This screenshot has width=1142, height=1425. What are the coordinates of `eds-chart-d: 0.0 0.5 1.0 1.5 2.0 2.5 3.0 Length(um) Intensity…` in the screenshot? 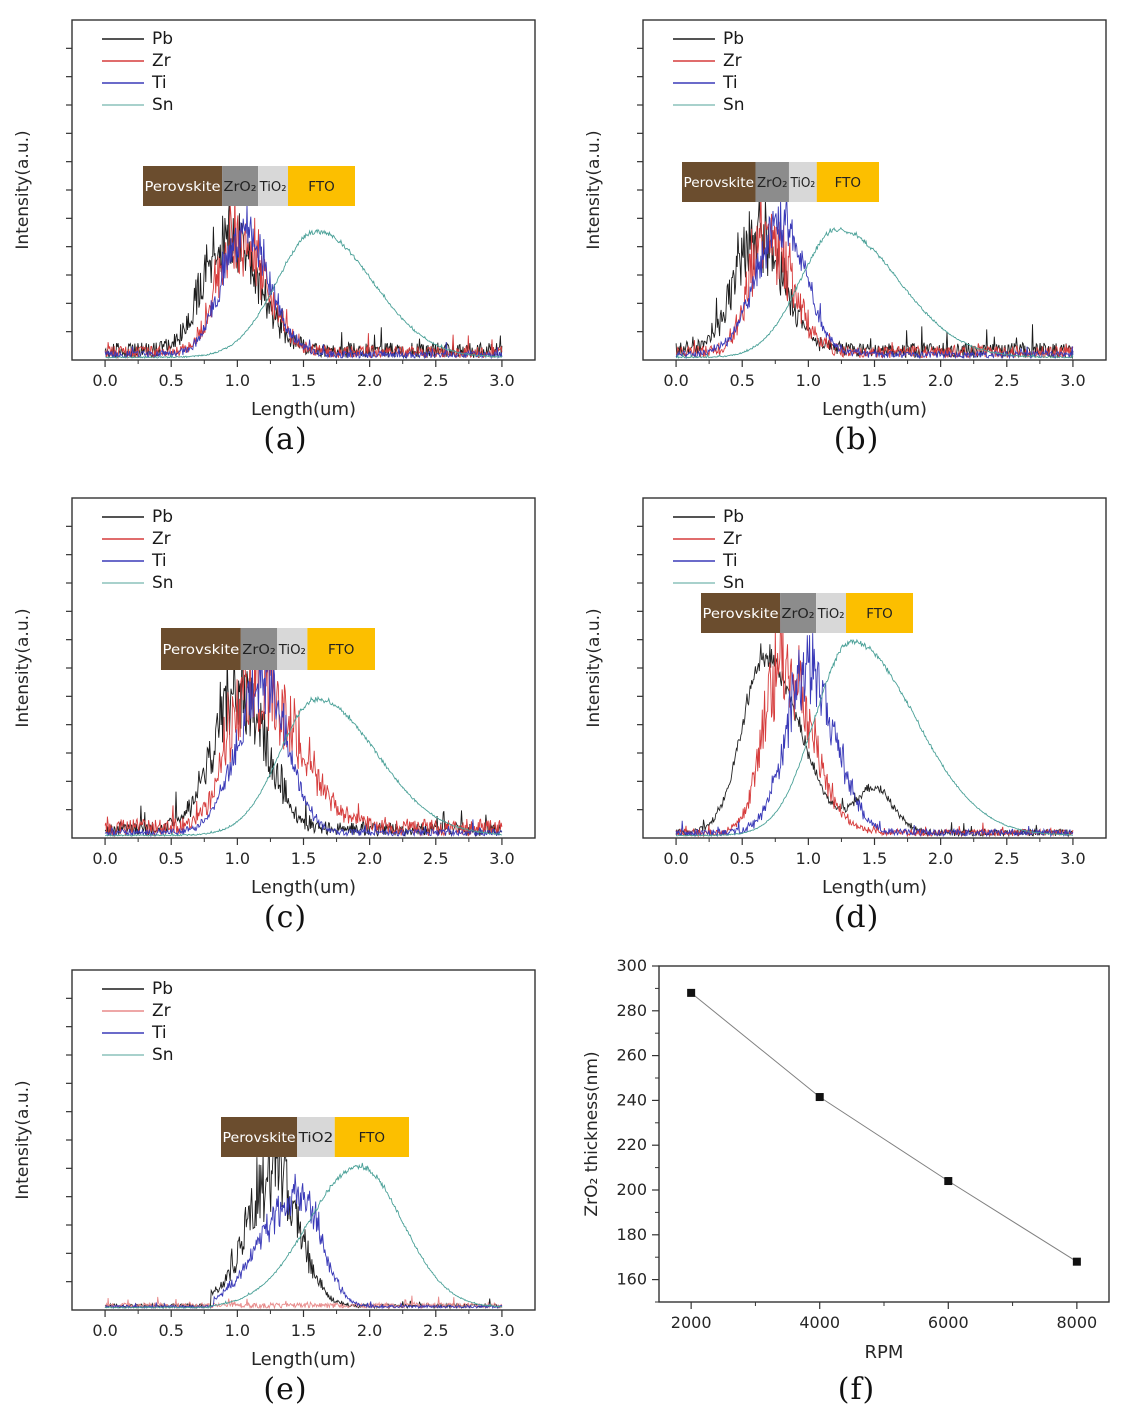 It's located at (845, 697).